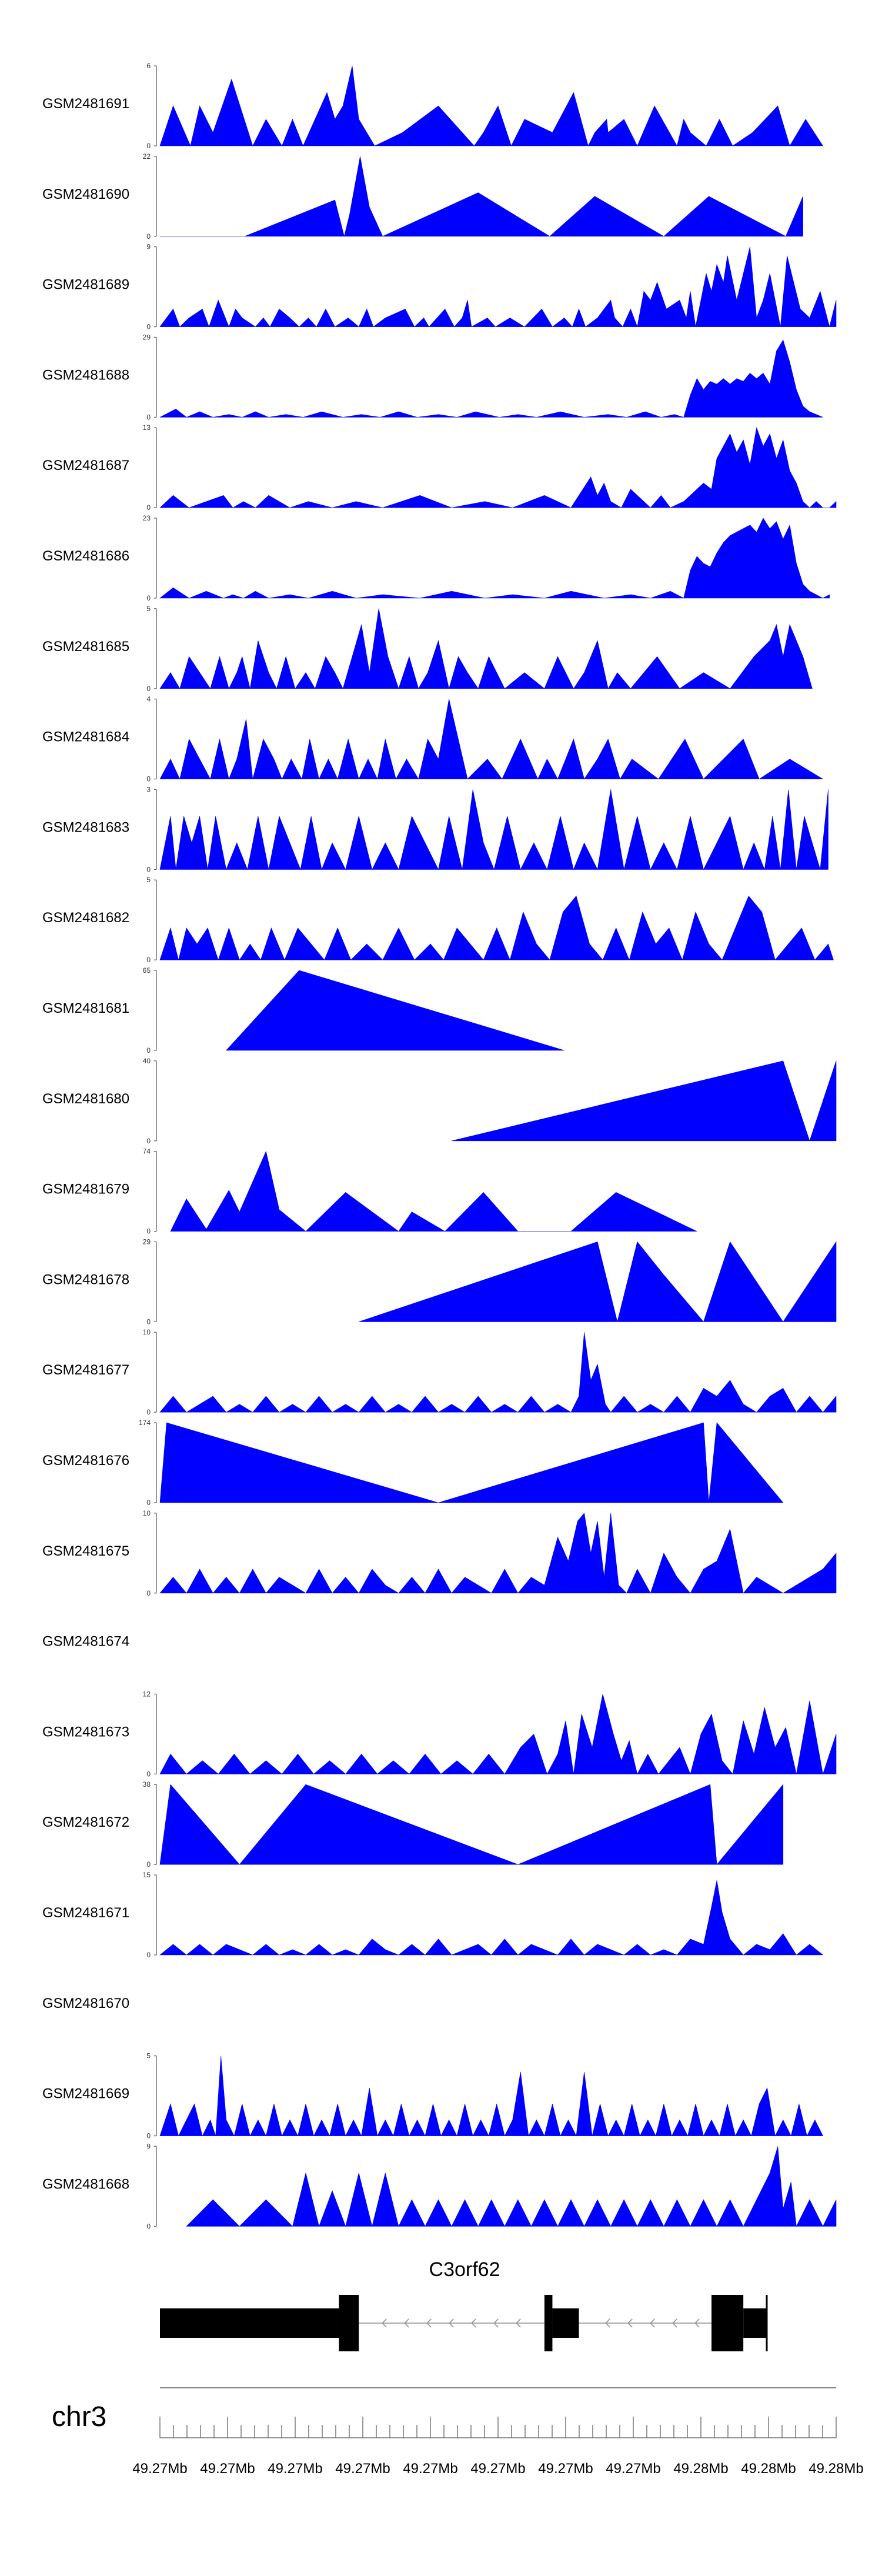 The image size is (882, 2576). I want to click on track-label: GSM2481682, so click(85, 918).